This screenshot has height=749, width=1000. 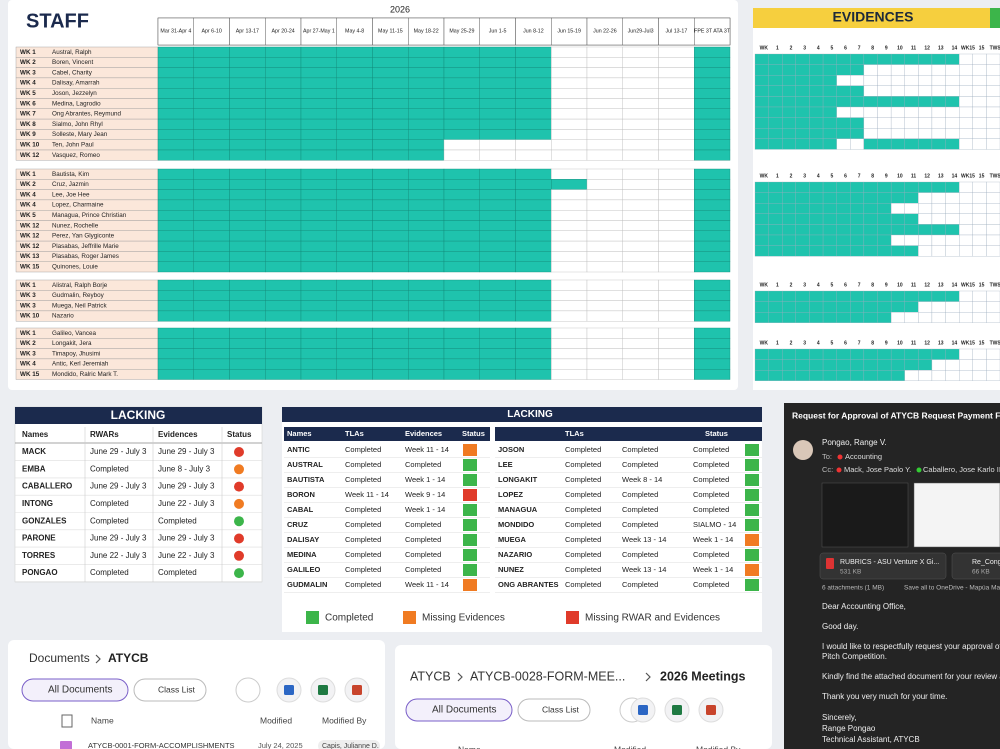 I want to click on evidence-column-header: 13, so click(x=941, y=48).